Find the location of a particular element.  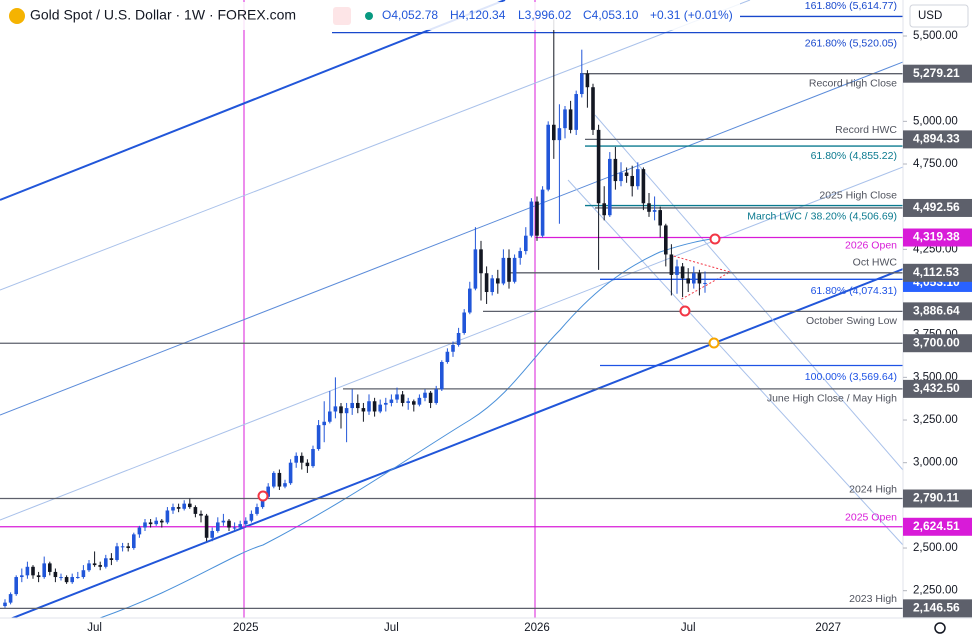

level-note: 2024 High is located at coordinates (873, 489).